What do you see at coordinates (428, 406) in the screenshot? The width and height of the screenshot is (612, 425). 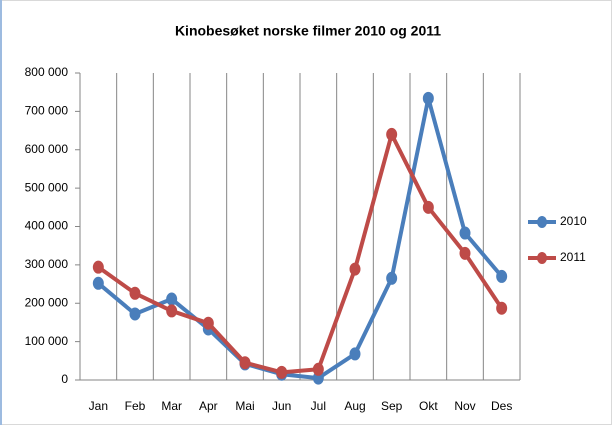 I see `x-tick-label: Okt` at bounding box center [428, 406].